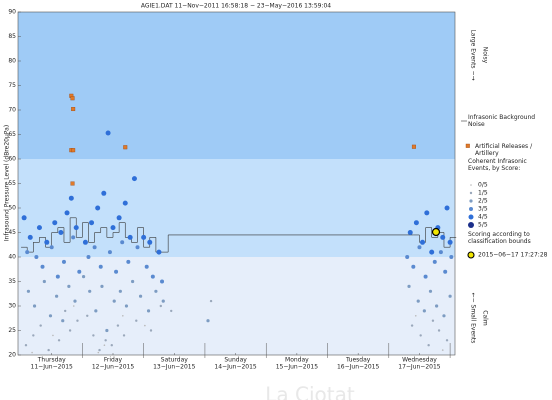 The image size is (552, 400). Describe the element at coordinates (12, 36) in the screenshot. I see `y-tick-label: 85` at that location.